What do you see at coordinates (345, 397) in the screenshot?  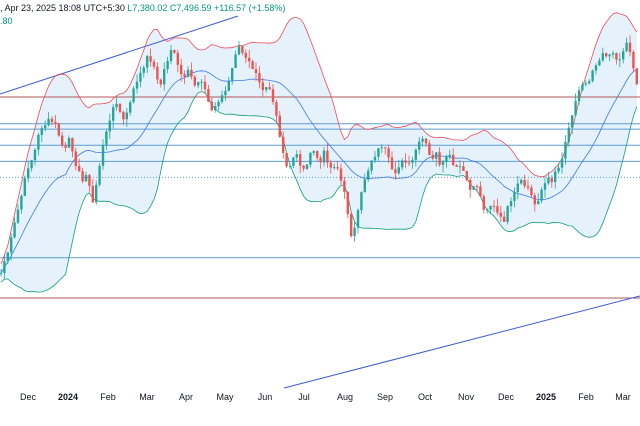 I see `x-tick-label-8: Aug` at bounding box center [345, 397].